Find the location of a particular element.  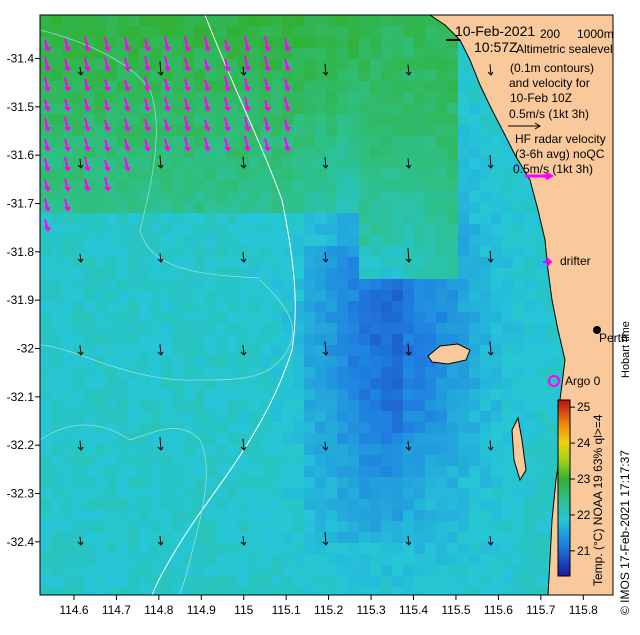

legend-radar-line-0: HF radar velocity is located at coordinates (560, 139).